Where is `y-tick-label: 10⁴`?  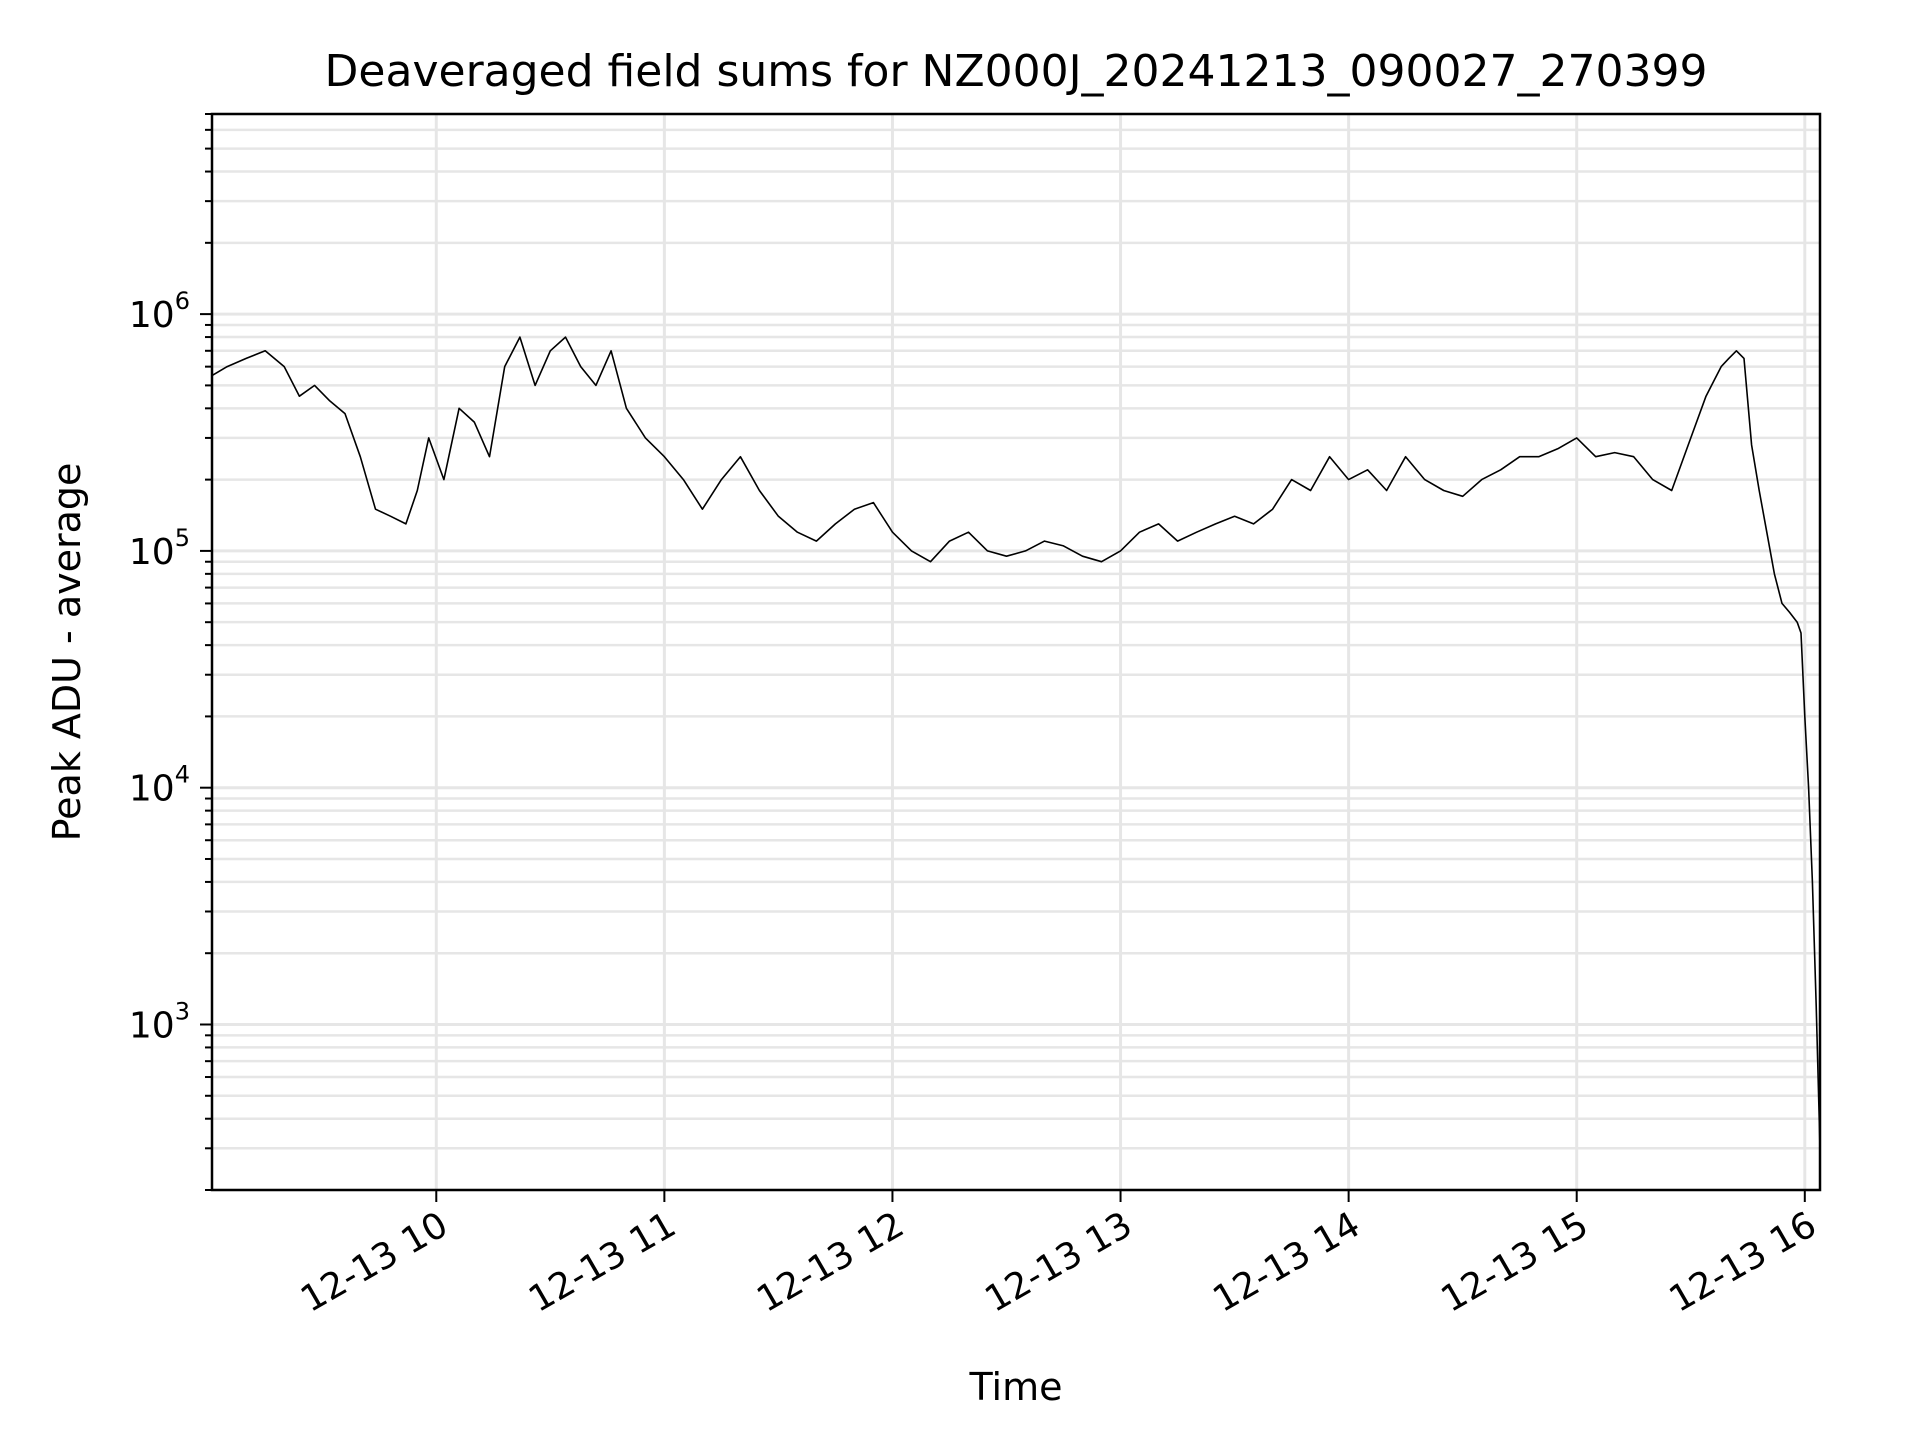 y-tick-label: 10⁴ is located at coordinates (159, 785).